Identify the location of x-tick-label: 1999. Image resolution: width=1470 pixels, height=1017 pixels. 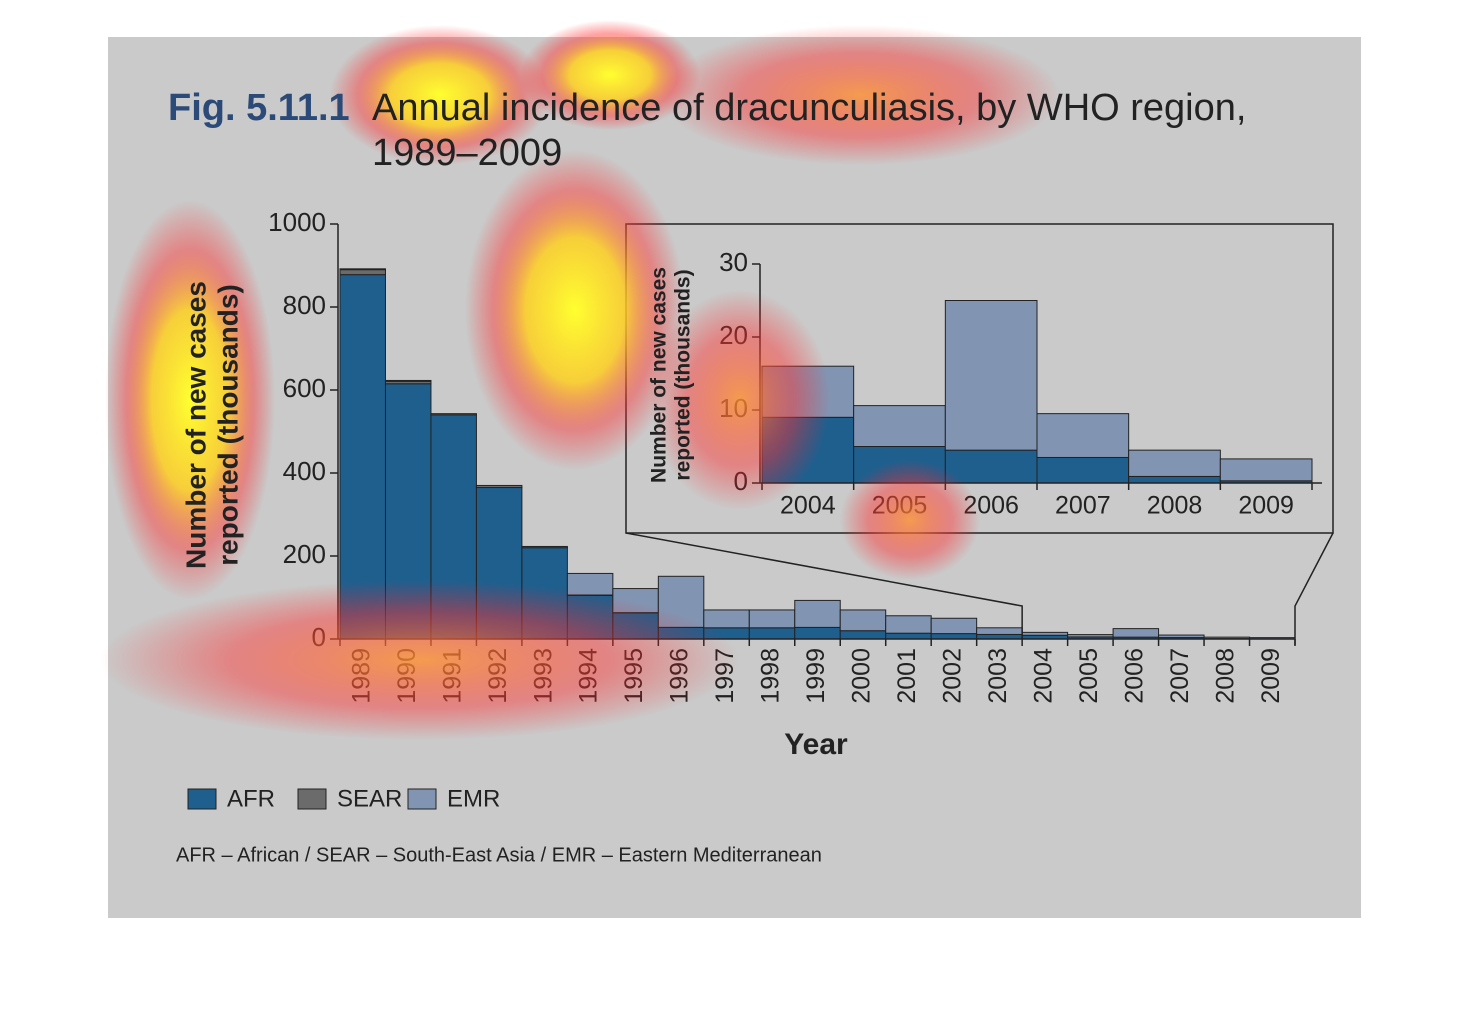
(816, 676).